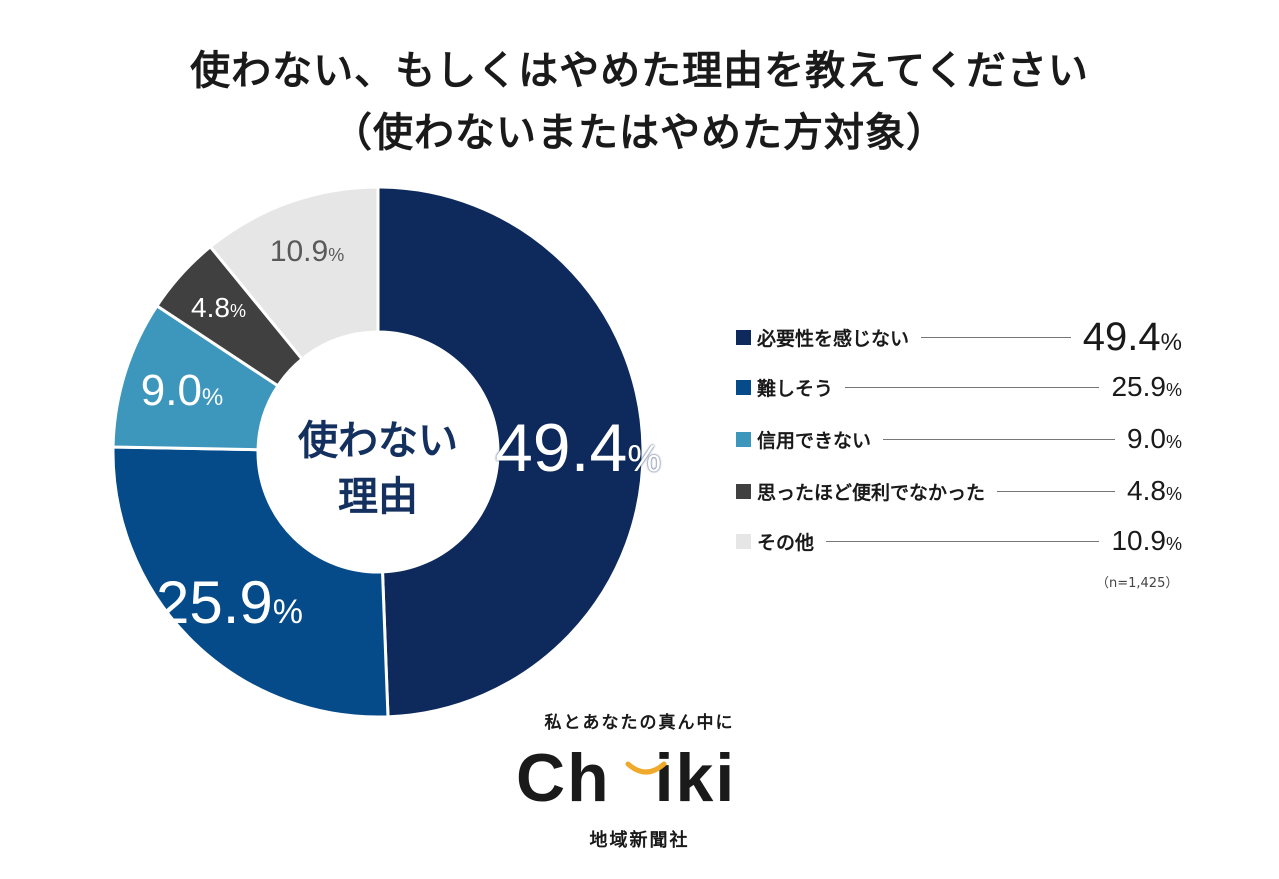  What do you see at coordinates (299, 252) in the screenshot?
I see `slice-value-number: 10.9` at bounding box center [299, 252].